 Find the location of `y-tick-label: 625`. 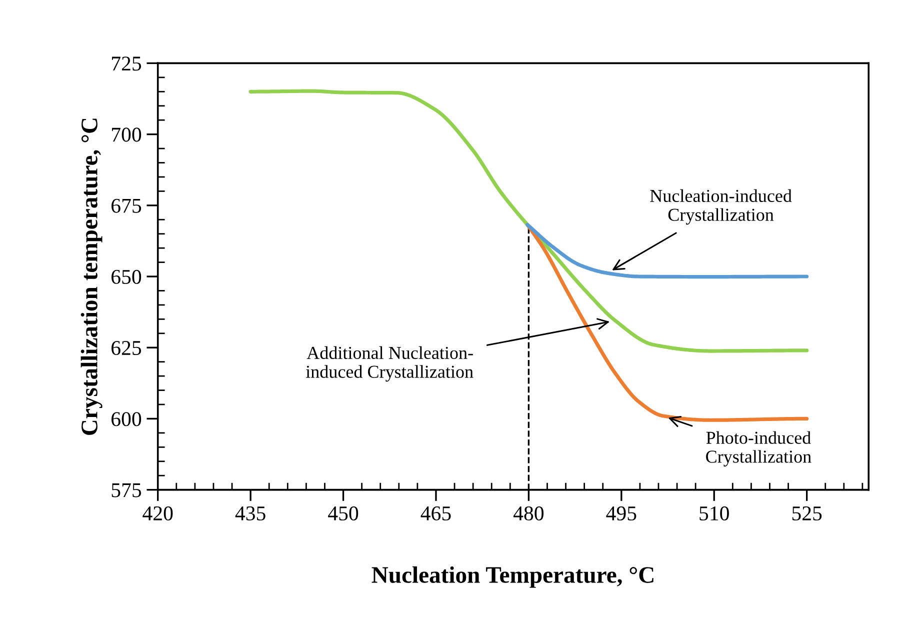

y-tick-label: 625 is located at coordinates (127, 348).